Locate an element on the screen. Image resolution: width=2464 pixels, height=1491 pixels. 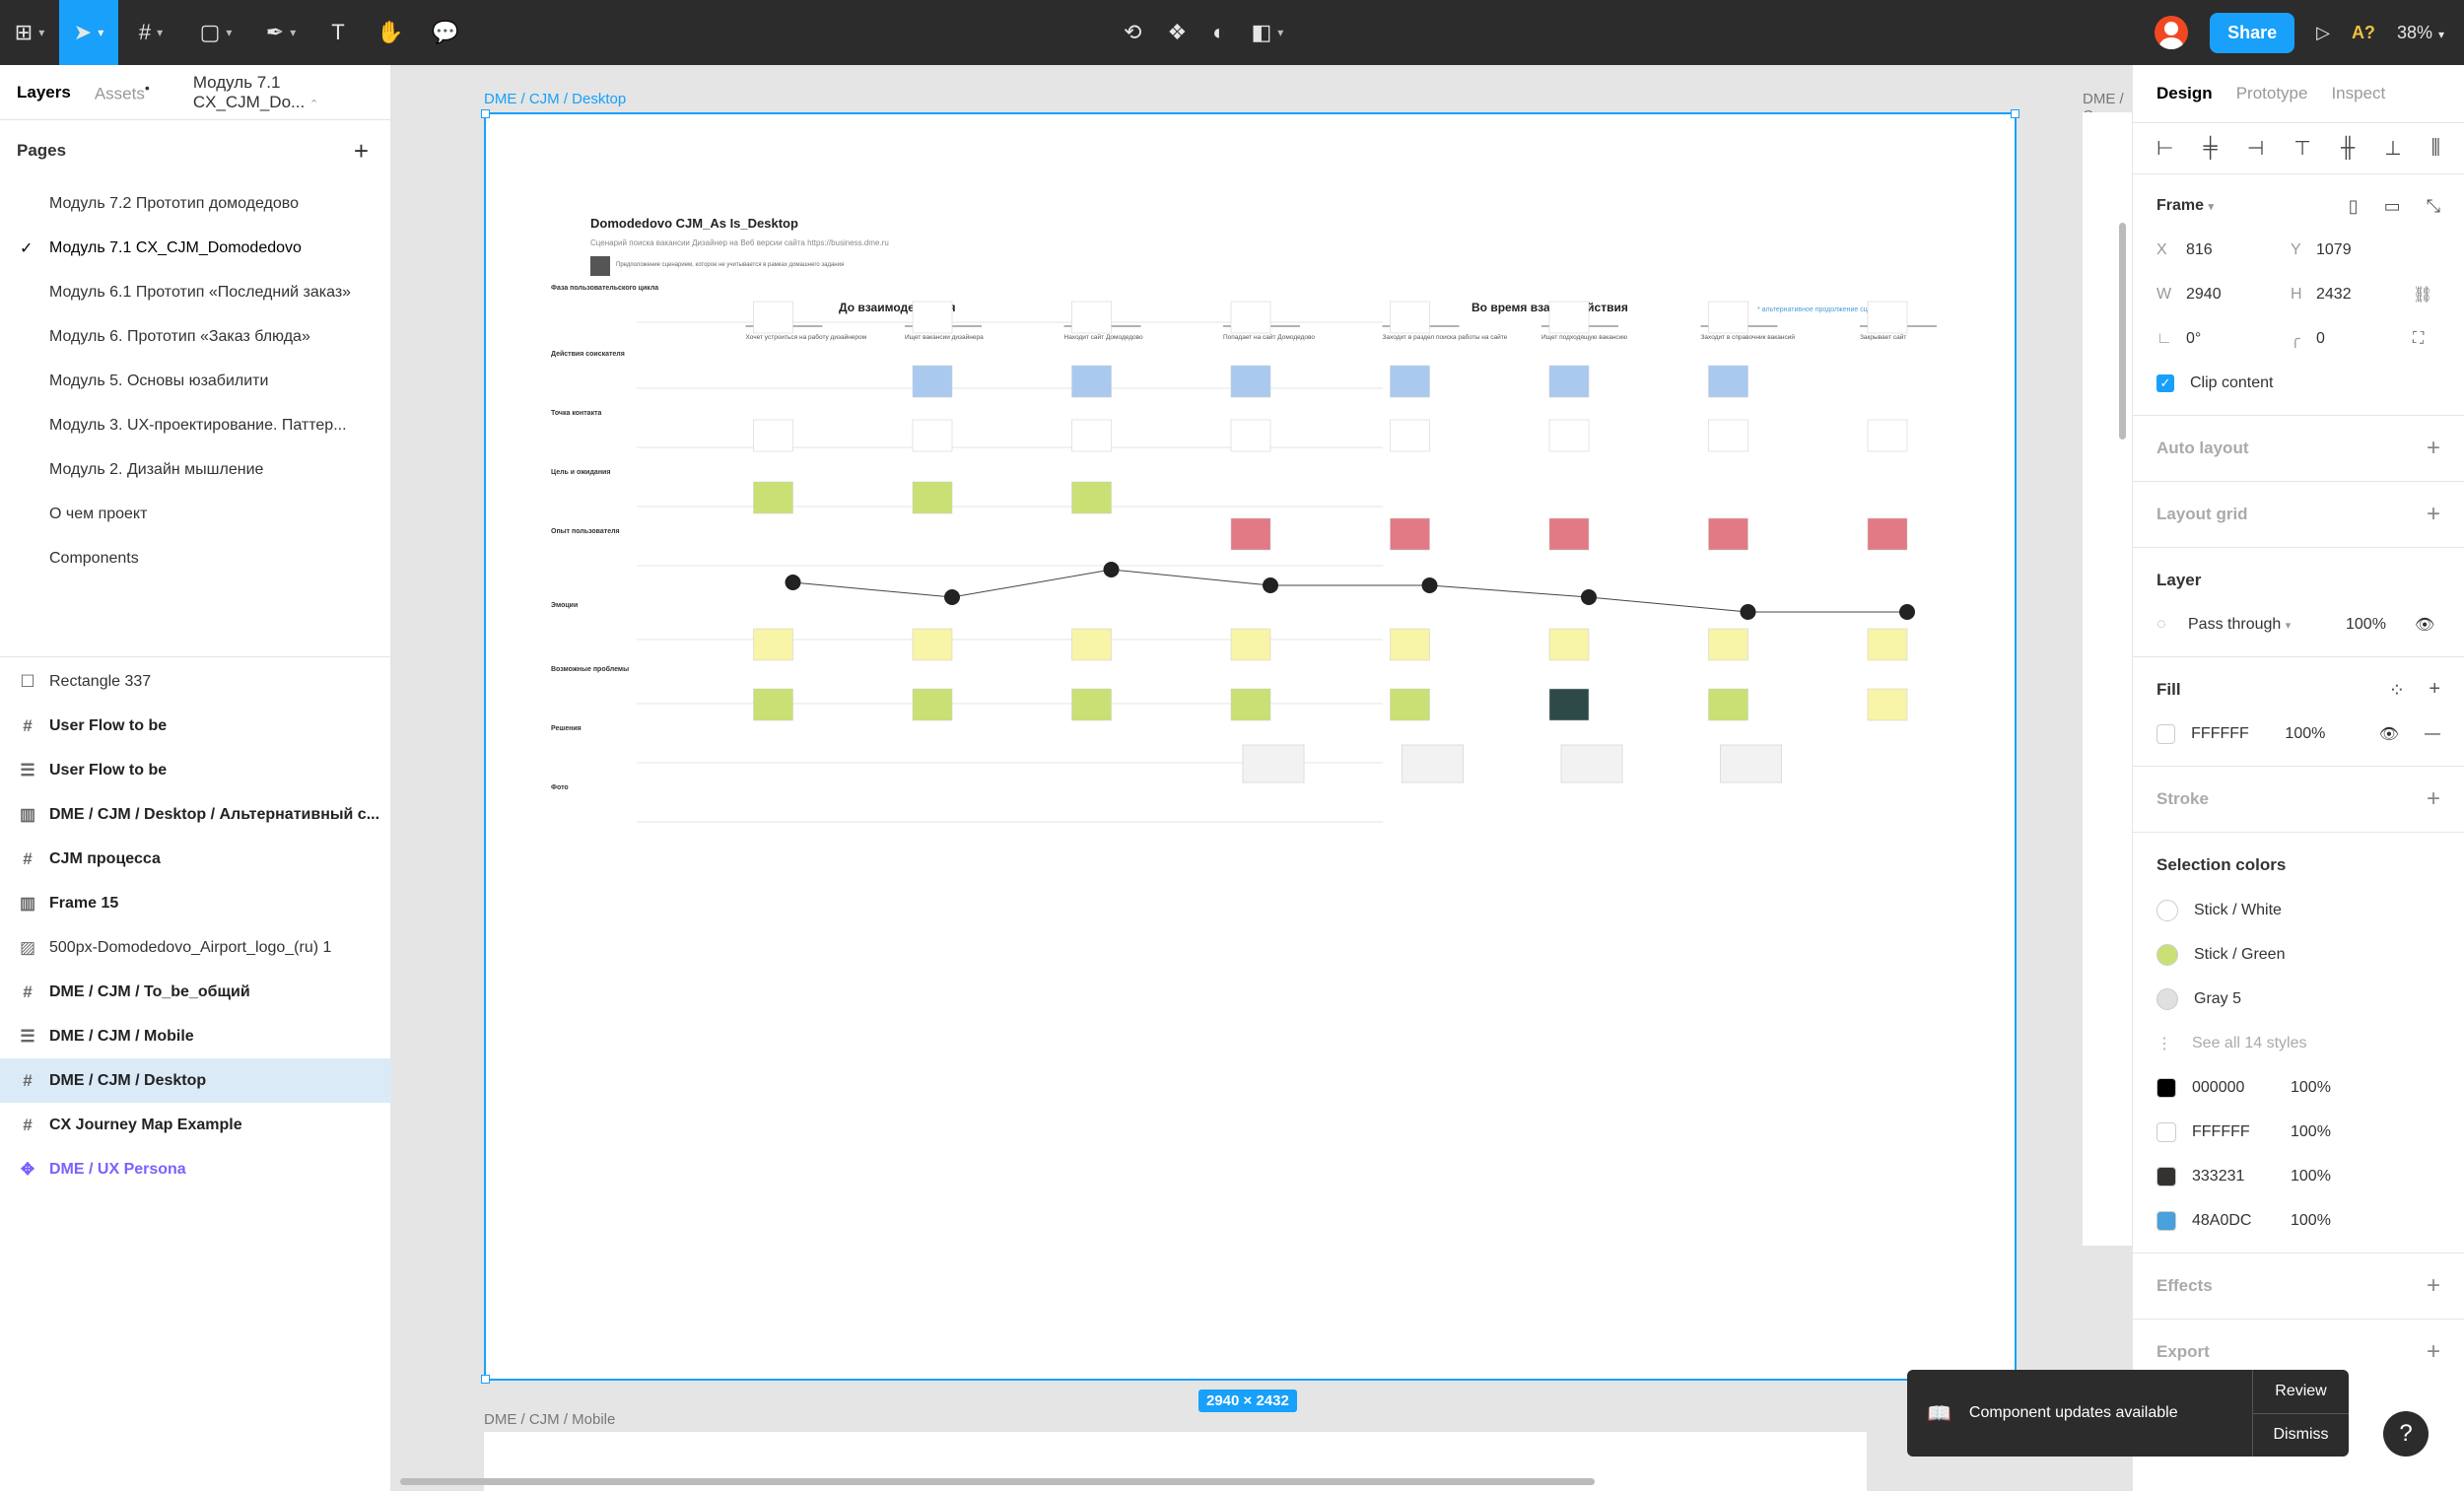
fill-hex-field: FFFFFF is located at coordinates (2220, 733).